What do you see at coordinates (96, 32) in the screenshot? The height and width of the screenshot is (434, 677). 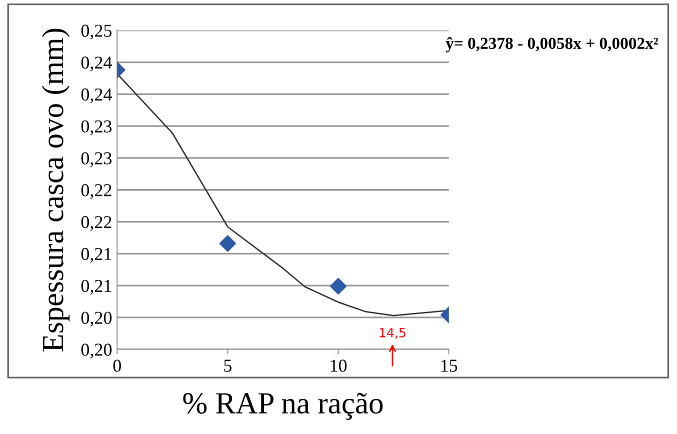 I see `y-tick-label: 0,25` at bounding box center [96, 32].